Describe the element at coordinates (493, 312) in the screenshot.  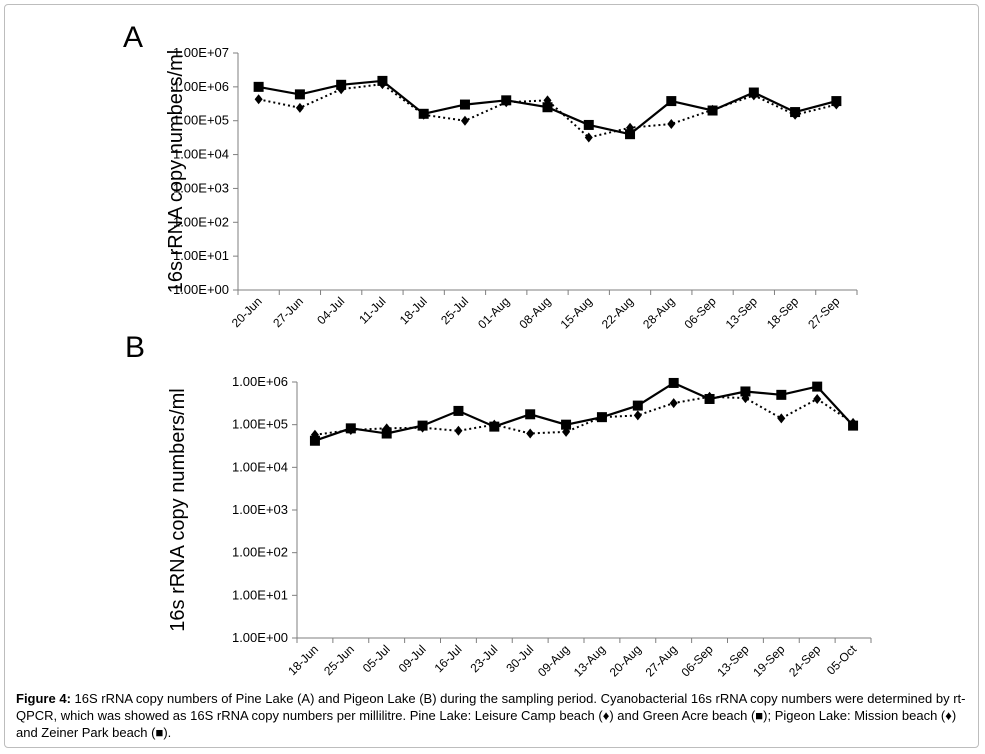
I see `x-tick-label: 01-Aug` at that location.